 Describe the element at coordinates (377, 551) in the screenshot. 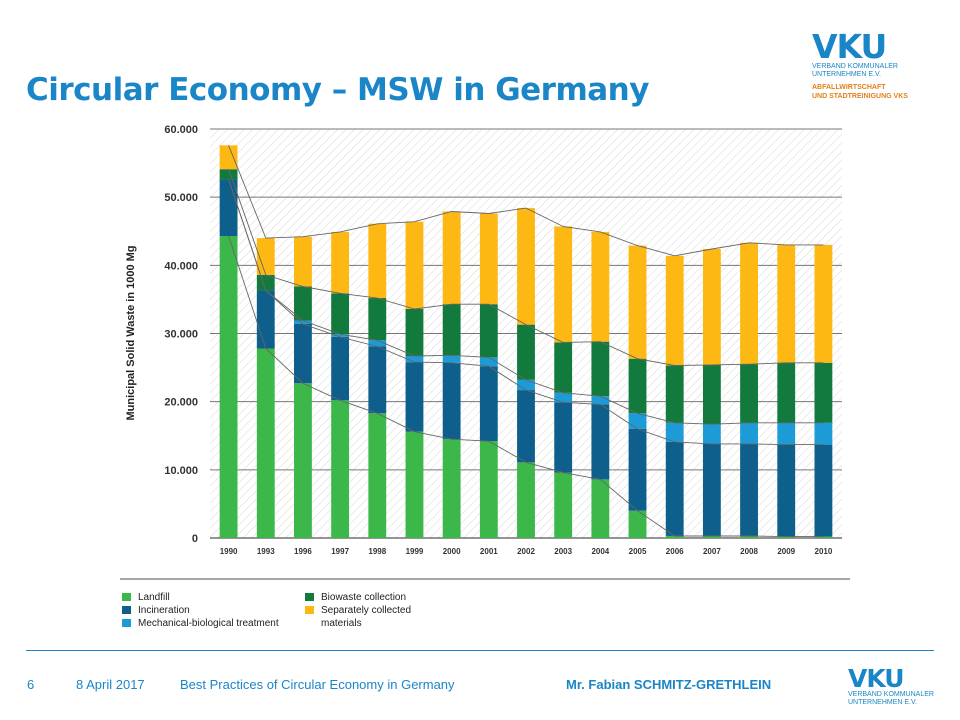

I see `x-tick-label: 1998` at that location.